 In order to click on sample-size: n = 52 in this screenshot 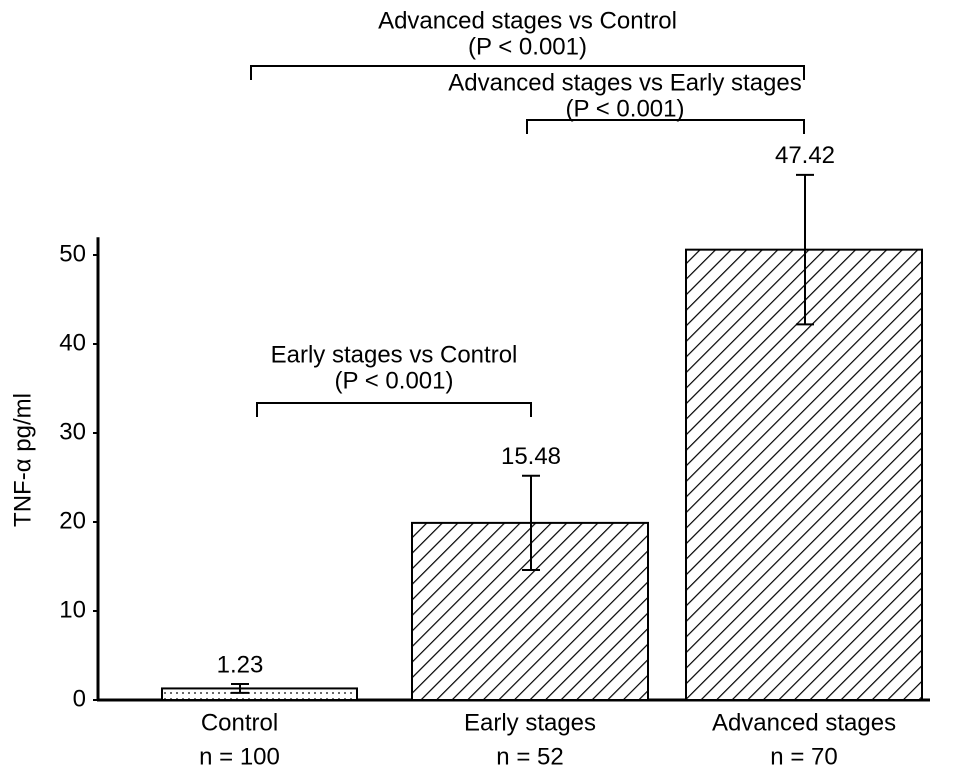, I will do `click(529, 756)`.